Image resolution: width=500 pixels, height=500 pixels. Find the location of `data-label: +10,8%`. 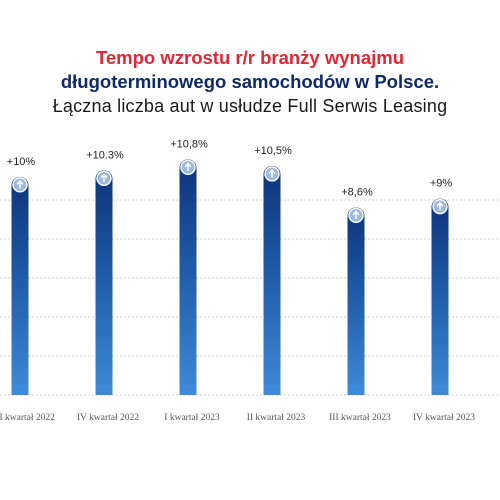

data-label: +10,8% is located at coordinates (189, 144).